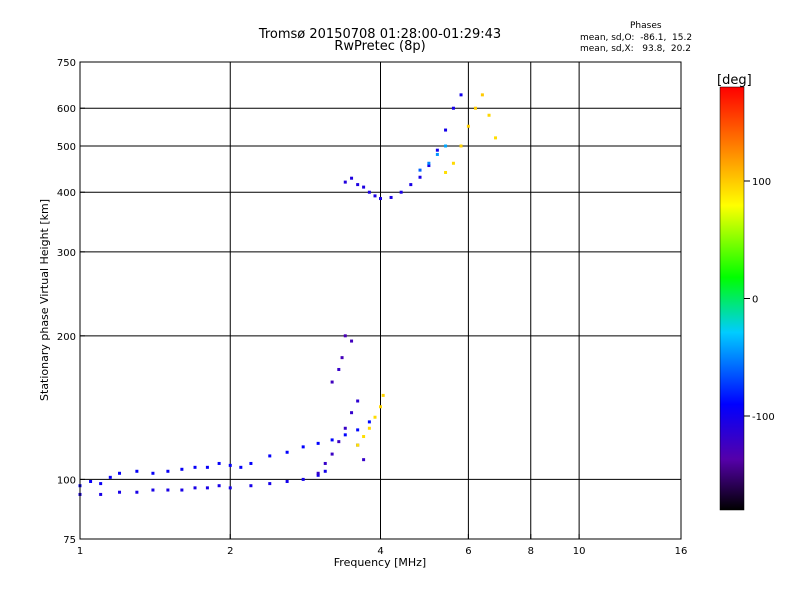 Image resolution: width=800 pixels, height=600 pixels. I want to click on colorbar, so click(732, 298).